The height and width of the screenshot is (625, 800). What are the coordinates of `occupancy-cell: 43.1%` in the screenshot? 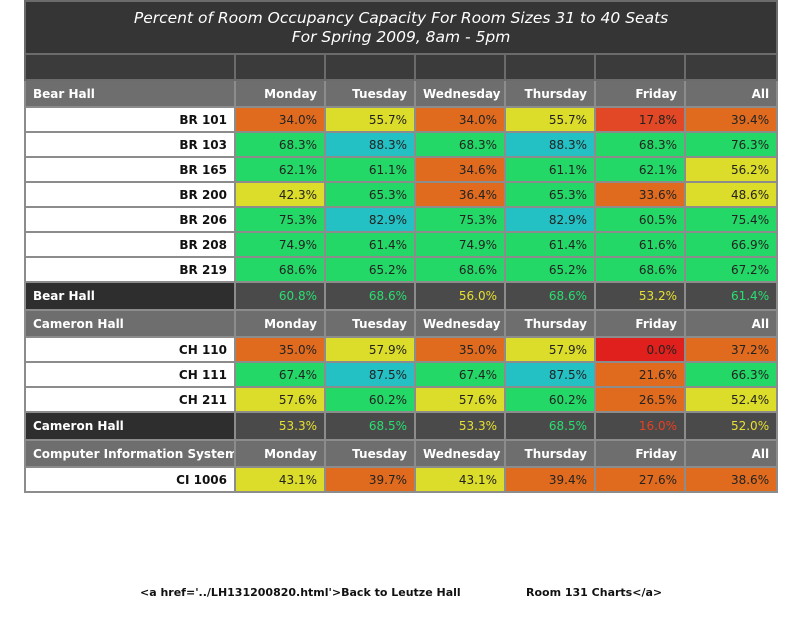 It's located at (280, 479).